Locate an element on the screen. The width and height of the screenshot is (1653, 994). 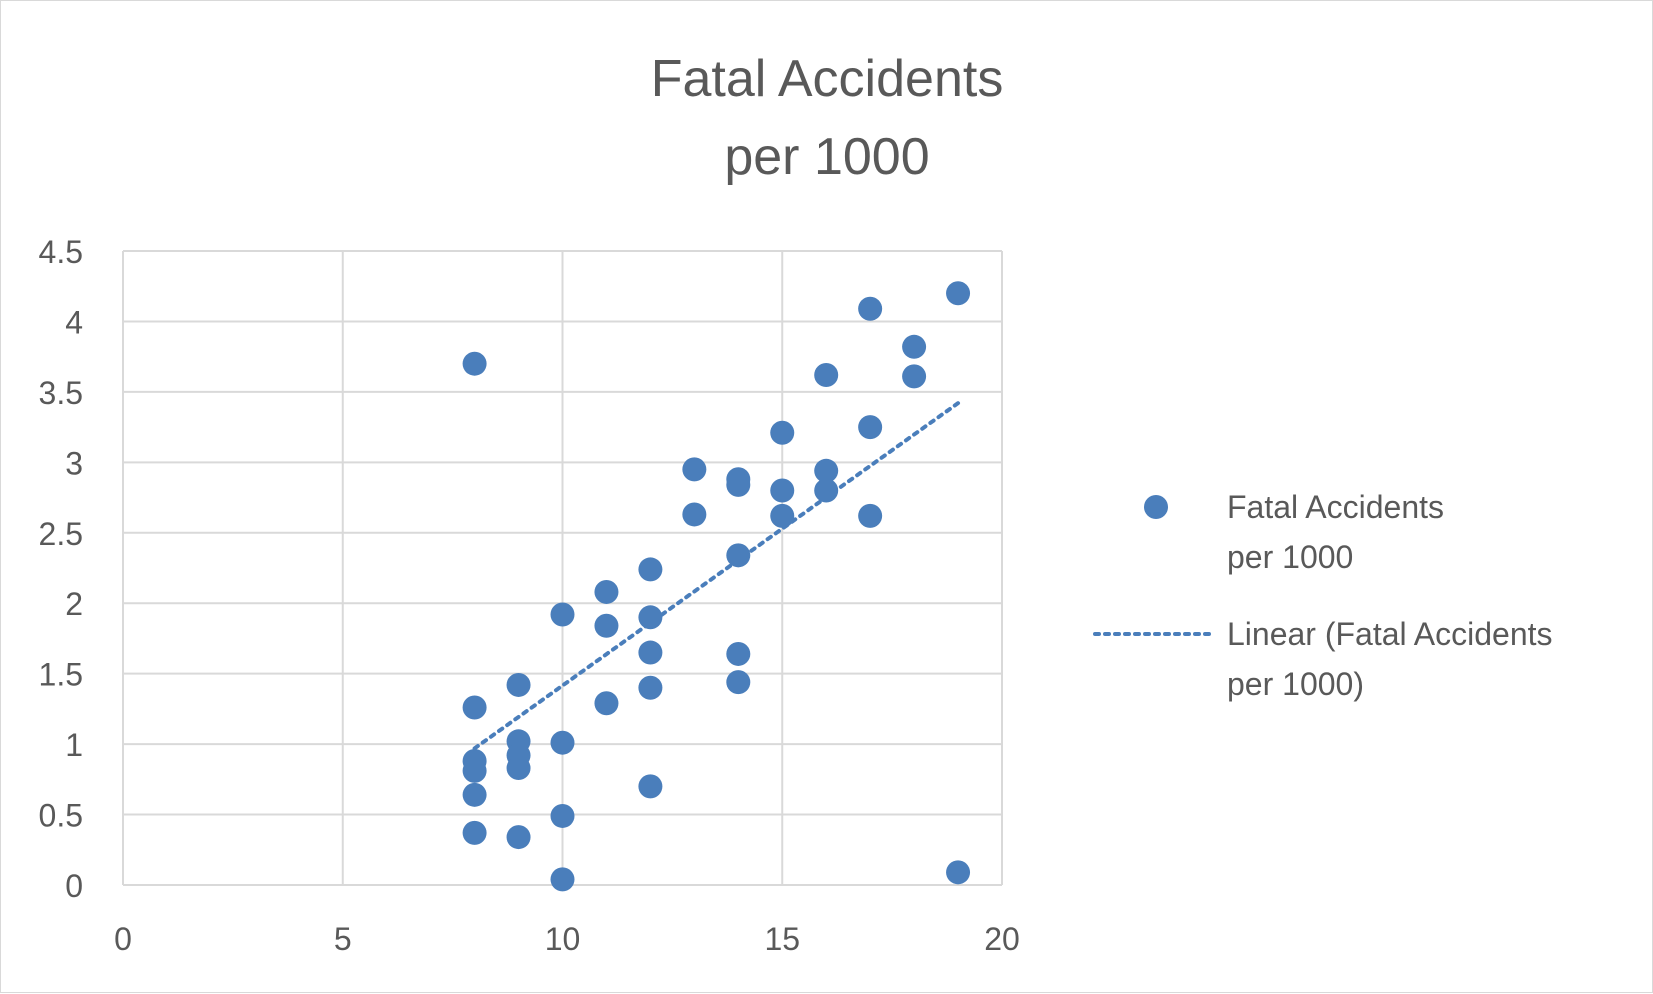
y-tick-label-9: 4.5 is located at coordinates (61, 252).